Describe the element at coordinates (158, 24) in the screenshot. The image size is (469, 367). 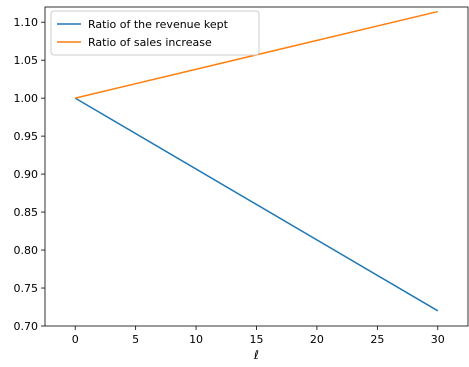
I see `legend-label-0: Ratio of the revenue kept` at that location.